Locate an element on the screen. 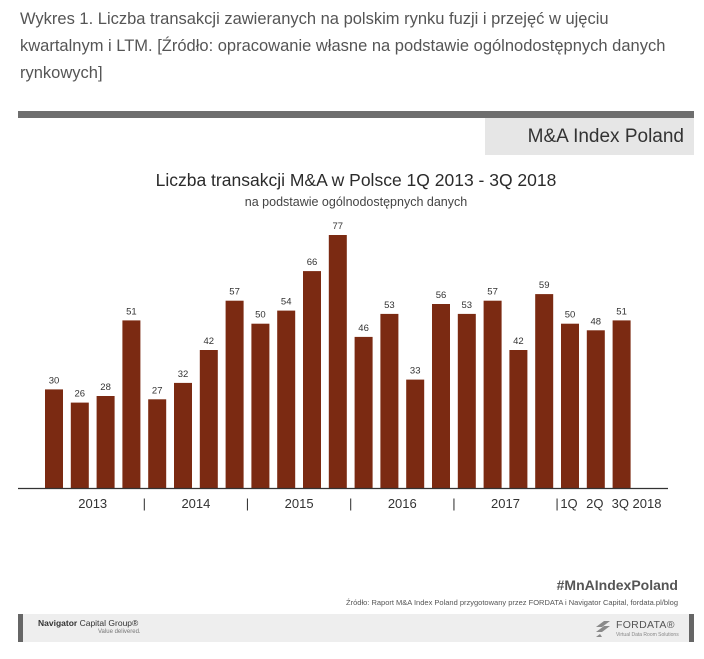 The height and width of the screenshot is (659, 704). fordata-registered-mark: ® is located at coordinates (670, 625).